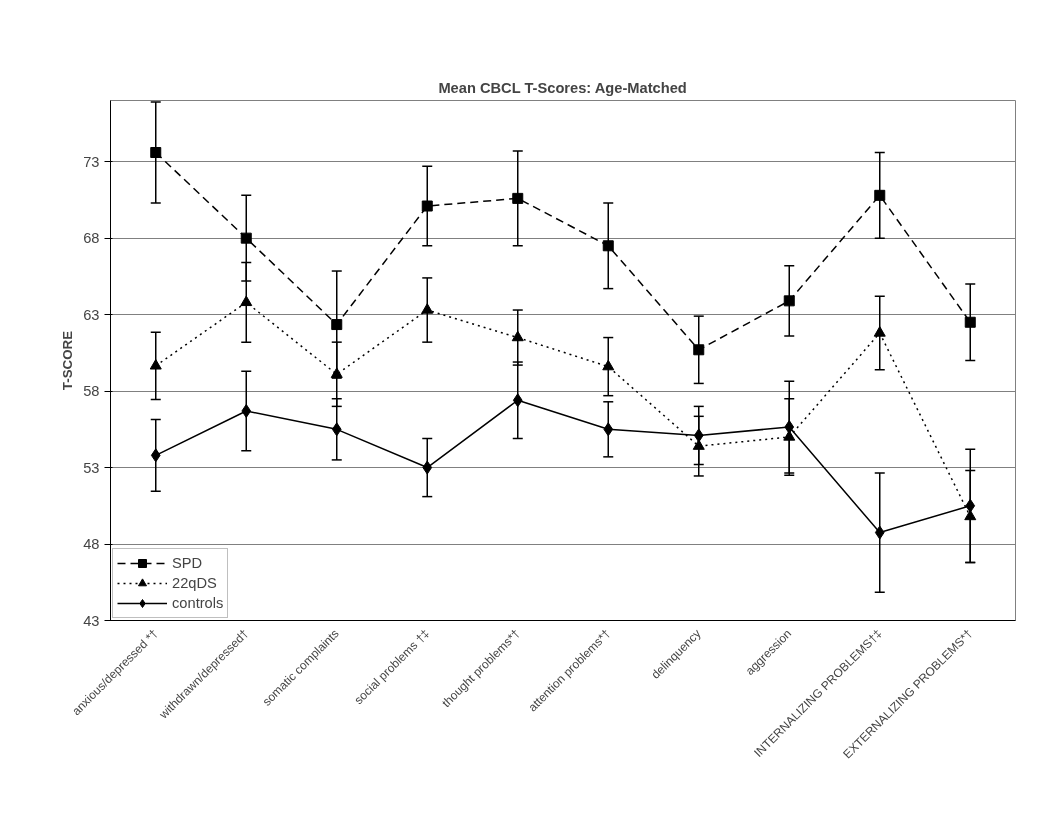  I want to click on chart-title: Mean CBCL T-Scores: Age-Matched, so click(562, 87).